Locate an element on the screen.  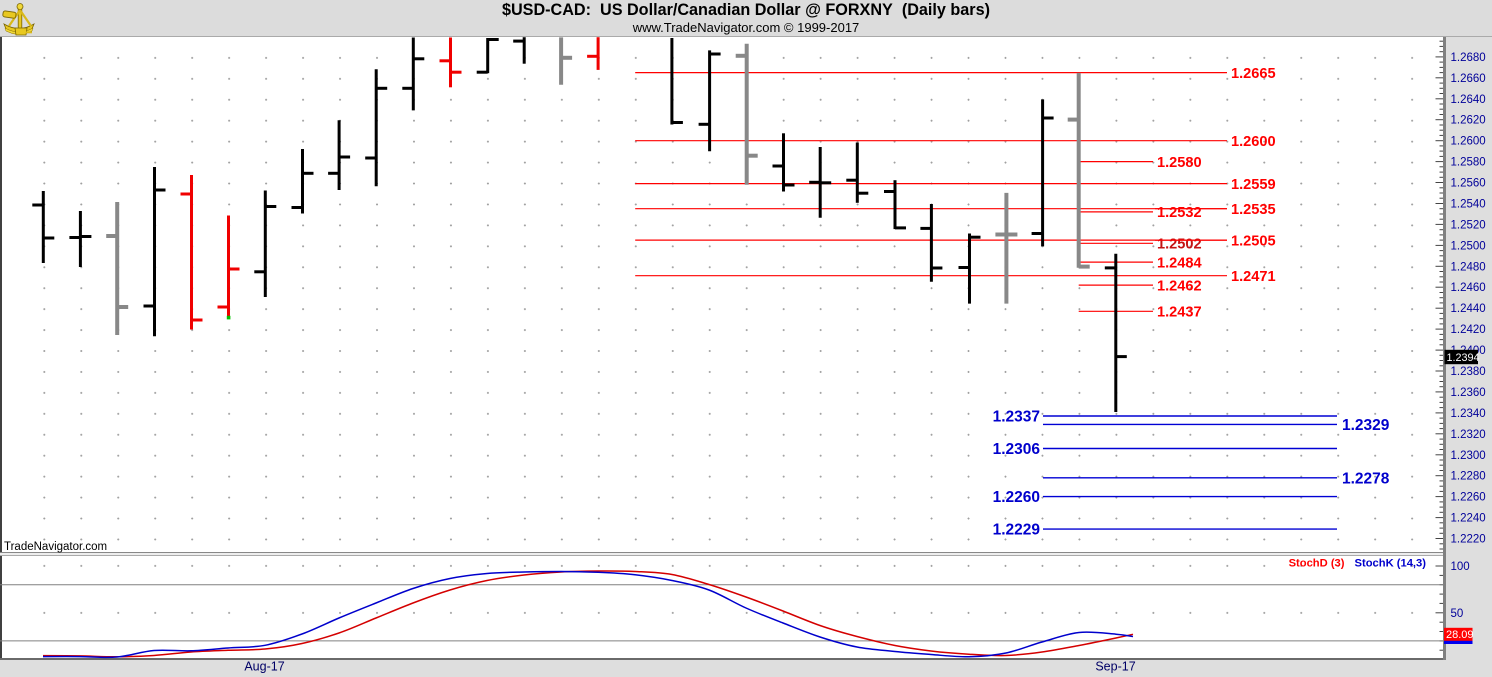
svg-text: 1.2660 is located at coordinates (1468, 79).